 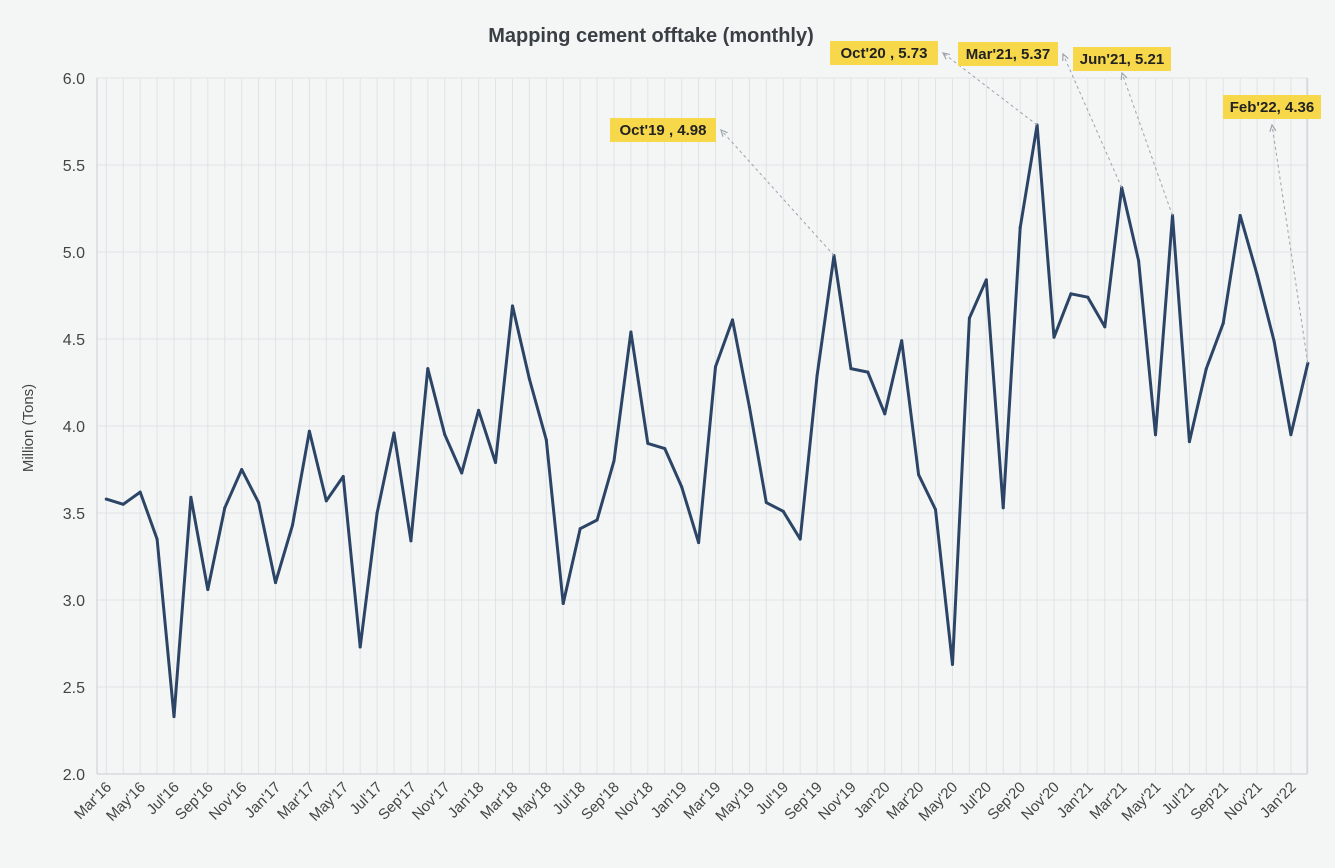 What do you see at coordinates (651, 36) in the screenshot?
I see `chart-title: Mapping cement offtake (monthly)` at bounding box center [651, 36].